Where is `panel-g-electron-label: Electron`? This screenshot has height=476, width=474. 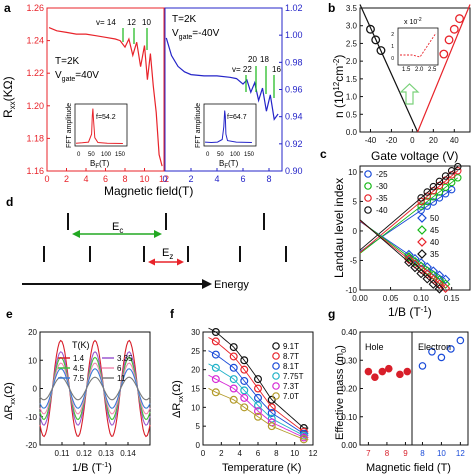
panel-g-electron-label: Electron is located at coordinates (434, 347).